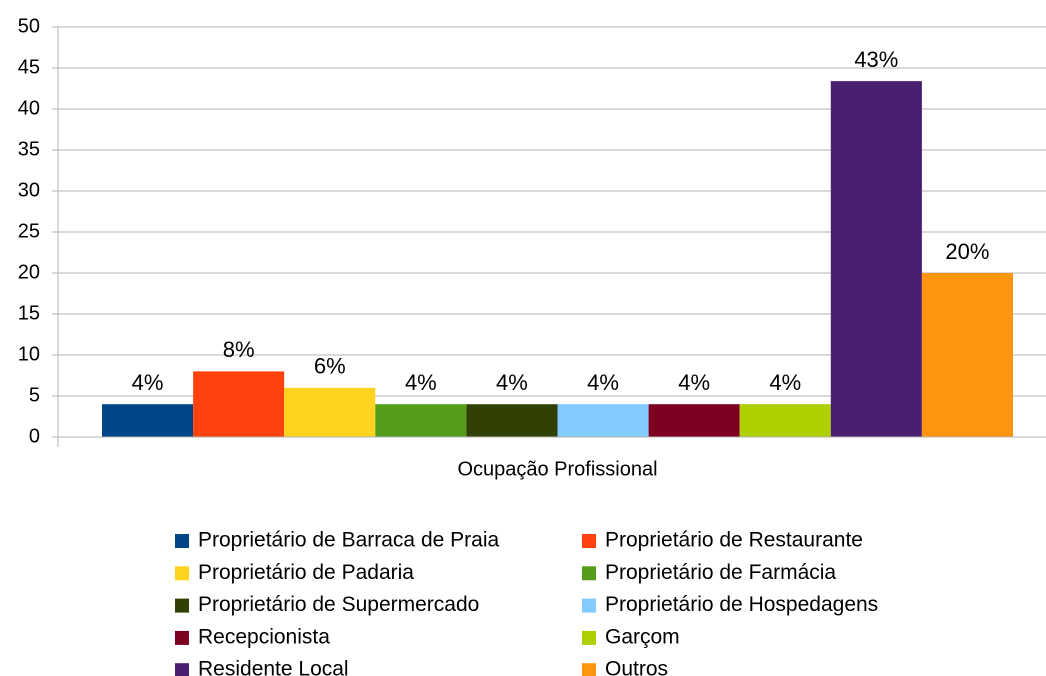  Describe the element at coordinates (29, 190) in the screenshot. I see `y-tick-label: 30` at that location.